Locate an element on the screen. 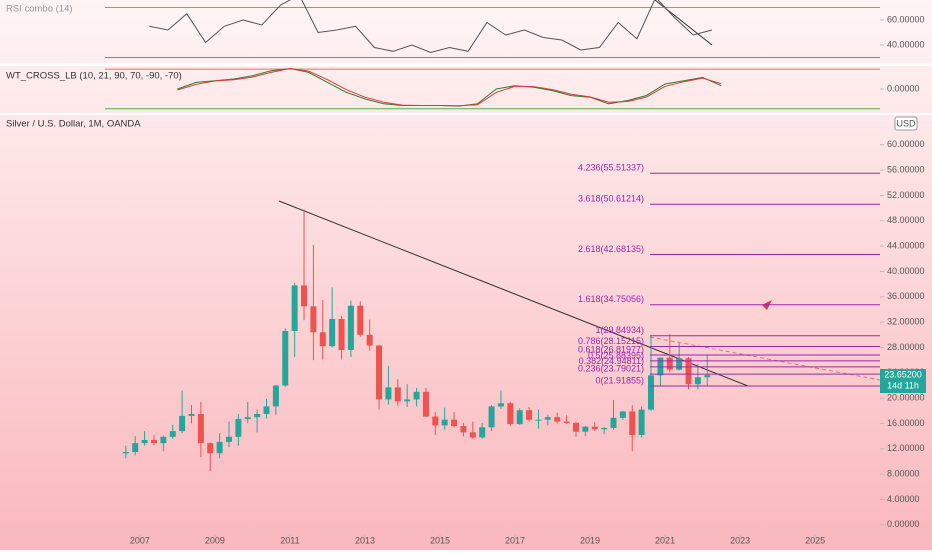 This screenshot has height=555, width=932. y-tick-label: 48.00000 is located at coordinates (906, 220).